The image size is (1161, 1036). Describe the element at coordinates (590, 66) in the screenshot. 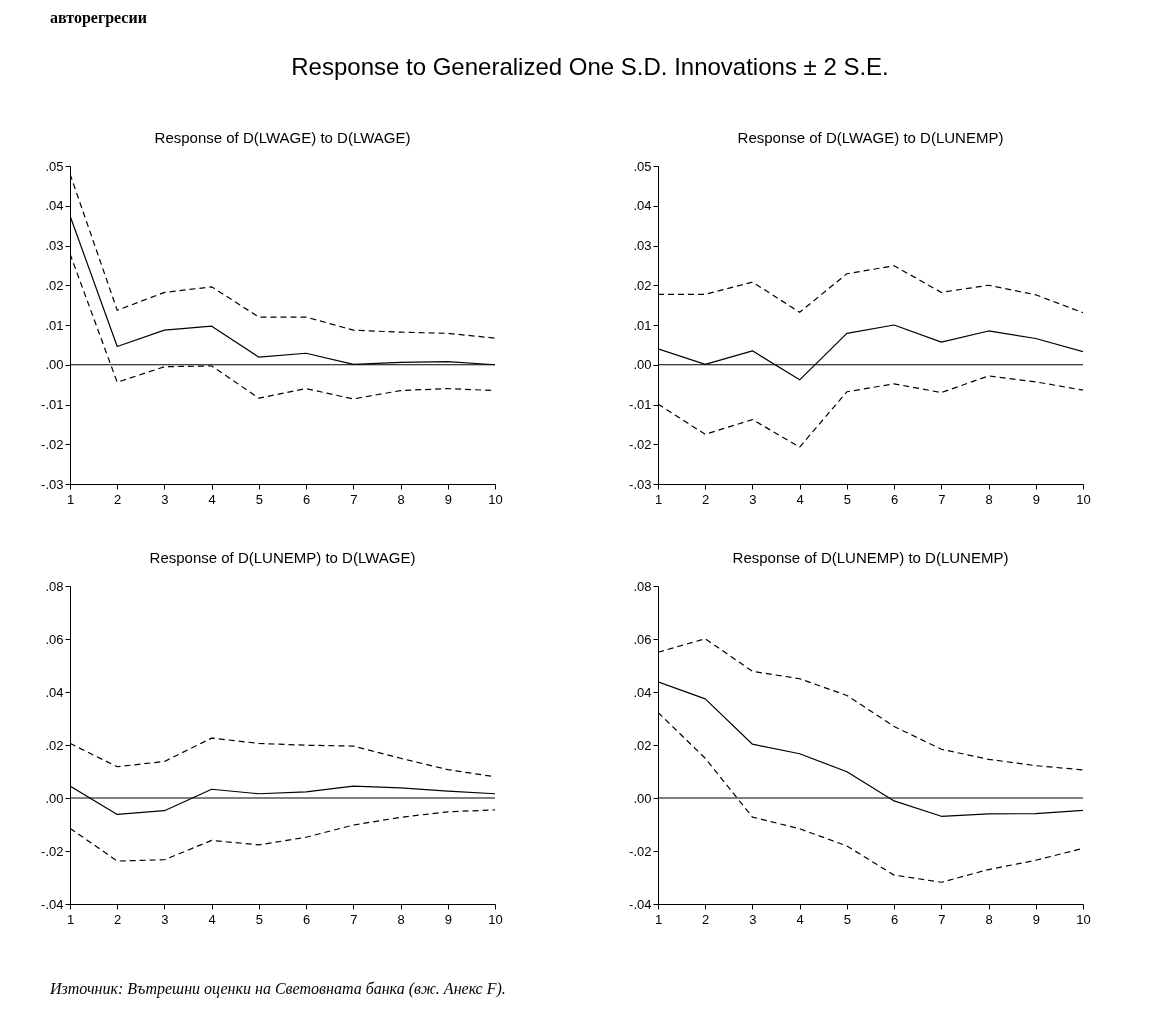

I see `text: Response to Generalized One S.D. Innovations ± 2 S.E.` at that location.